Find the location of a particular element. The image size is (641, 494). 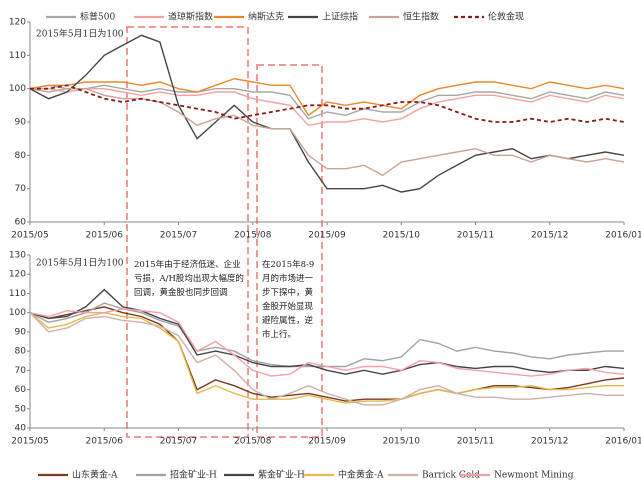

legend-label: 山东黄金-A is located at coordinates (95, 475).